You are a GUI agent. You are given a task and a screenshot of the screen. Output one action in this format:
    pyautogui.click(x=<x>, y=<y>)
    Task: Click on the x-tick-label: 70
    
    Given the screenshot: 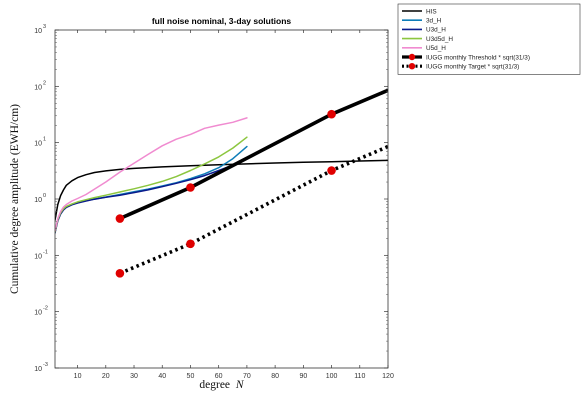 What is the action you would take?
    pyautogui.click(x=247, y=376)
    